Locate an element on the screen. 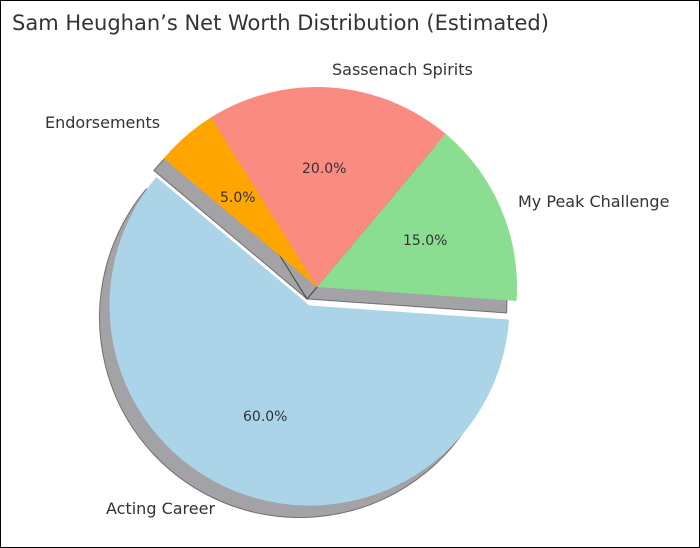  slice-label-my-peak-challenge: My Peak Challenge is located at coordinates (593, 201).